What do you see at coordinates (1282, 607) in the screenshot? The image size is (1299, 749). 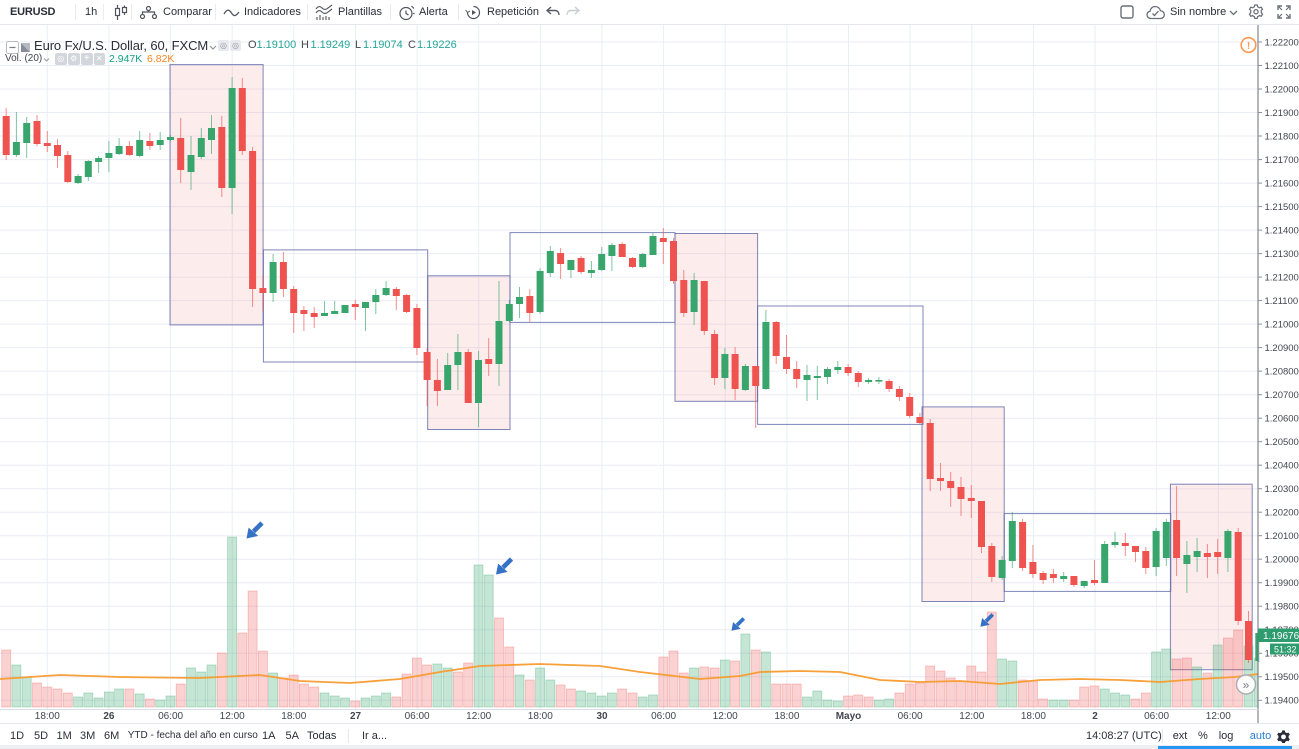 I see `svg-text: 1.19800` at bounding box center [1282, 607].